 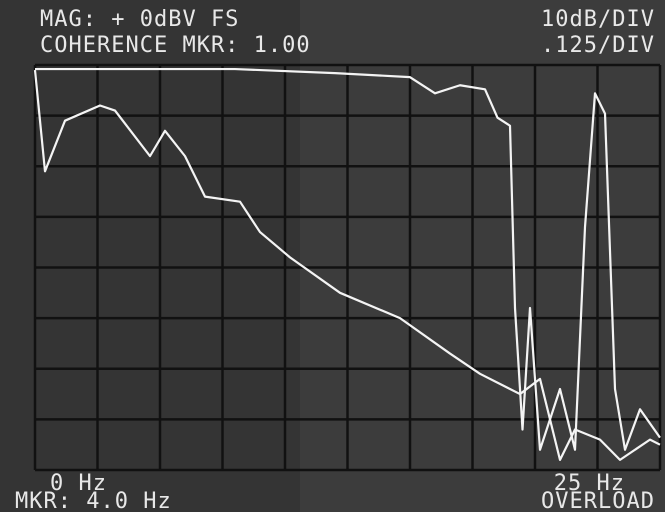 I want to click on status-text: OVERLOAD, so click(x=598, y=500).